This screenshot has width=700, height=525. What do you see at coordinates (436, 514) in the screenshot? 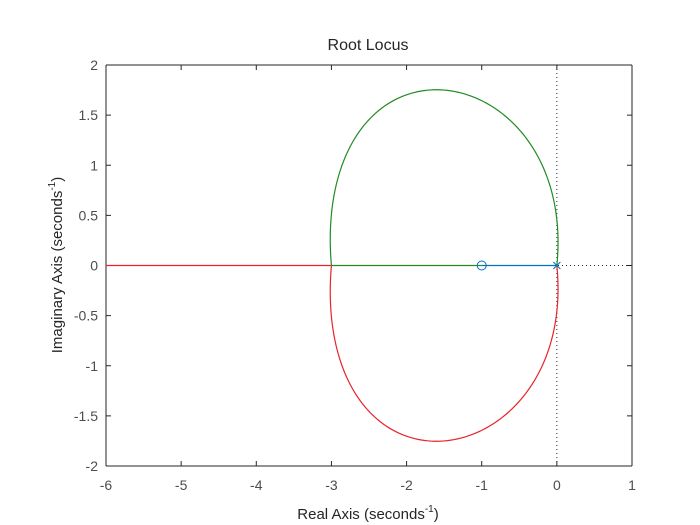
I see `x-axis-title-close: )` at bounding box center [436, 514].